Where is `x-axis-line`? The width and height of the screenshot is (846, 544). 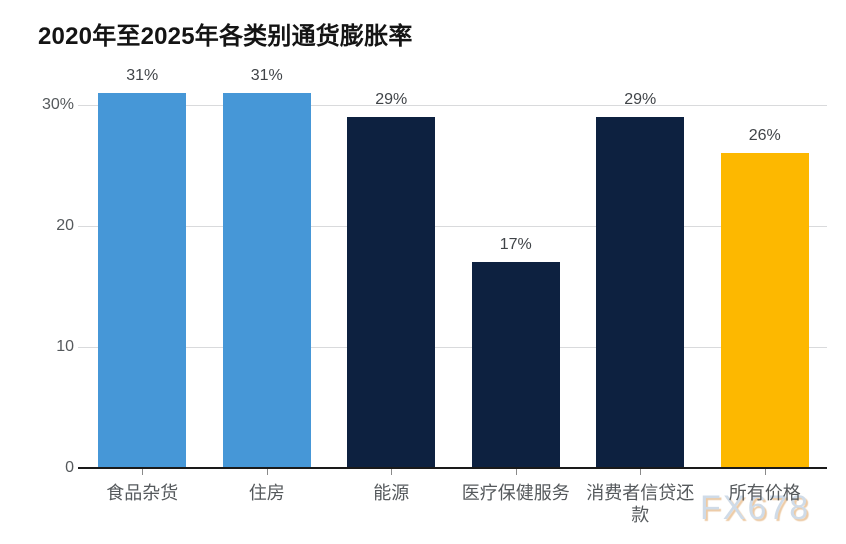 x-axis-line is located at coordinates (452, 468).